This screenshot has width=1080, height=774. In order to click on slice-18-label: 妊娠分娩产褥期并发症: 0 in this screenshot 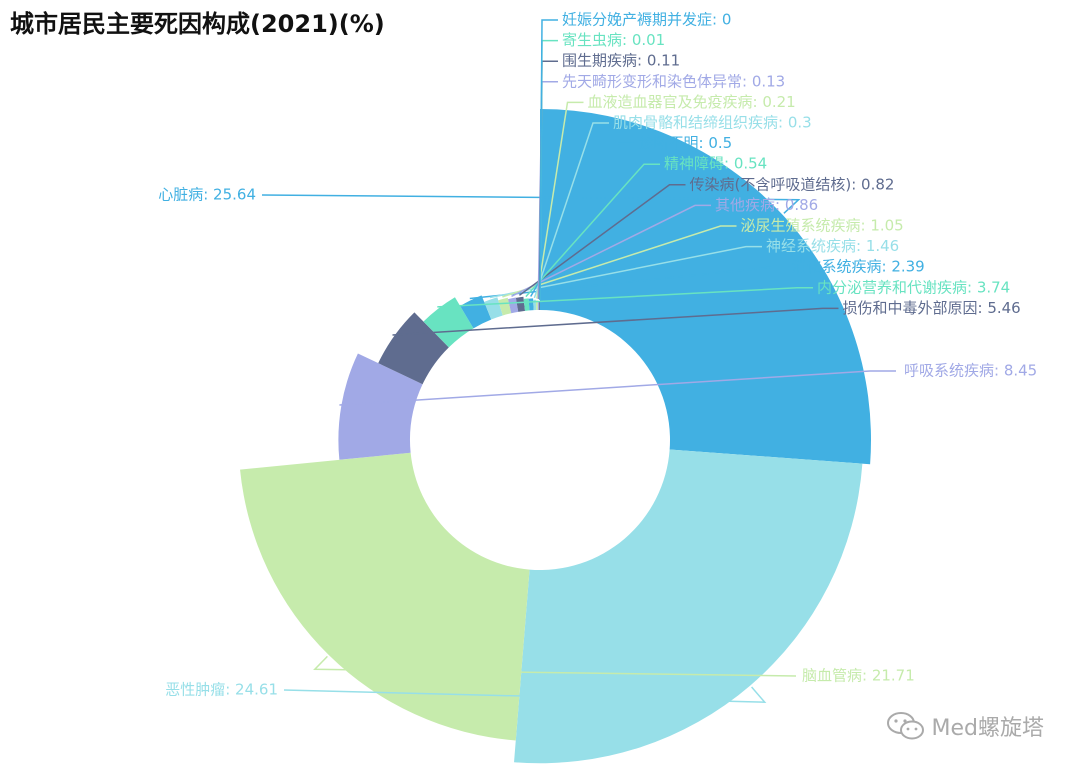, I will do `click(646, 20)`.